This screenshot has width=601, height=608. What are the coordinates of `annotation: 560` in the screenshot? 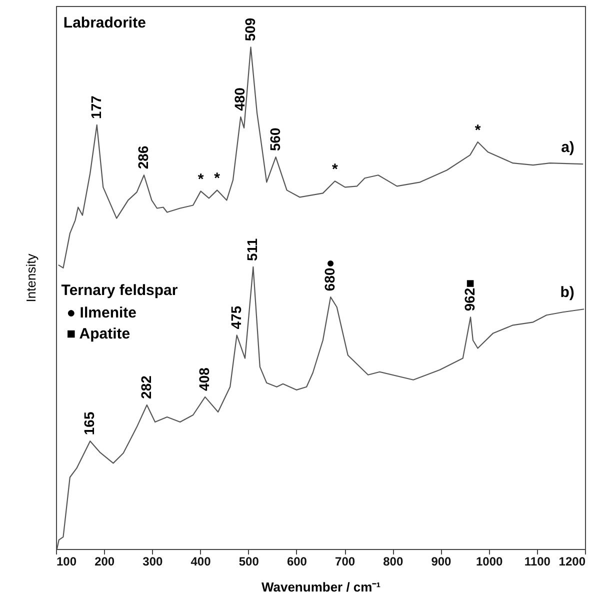 It's located at (274, 139).